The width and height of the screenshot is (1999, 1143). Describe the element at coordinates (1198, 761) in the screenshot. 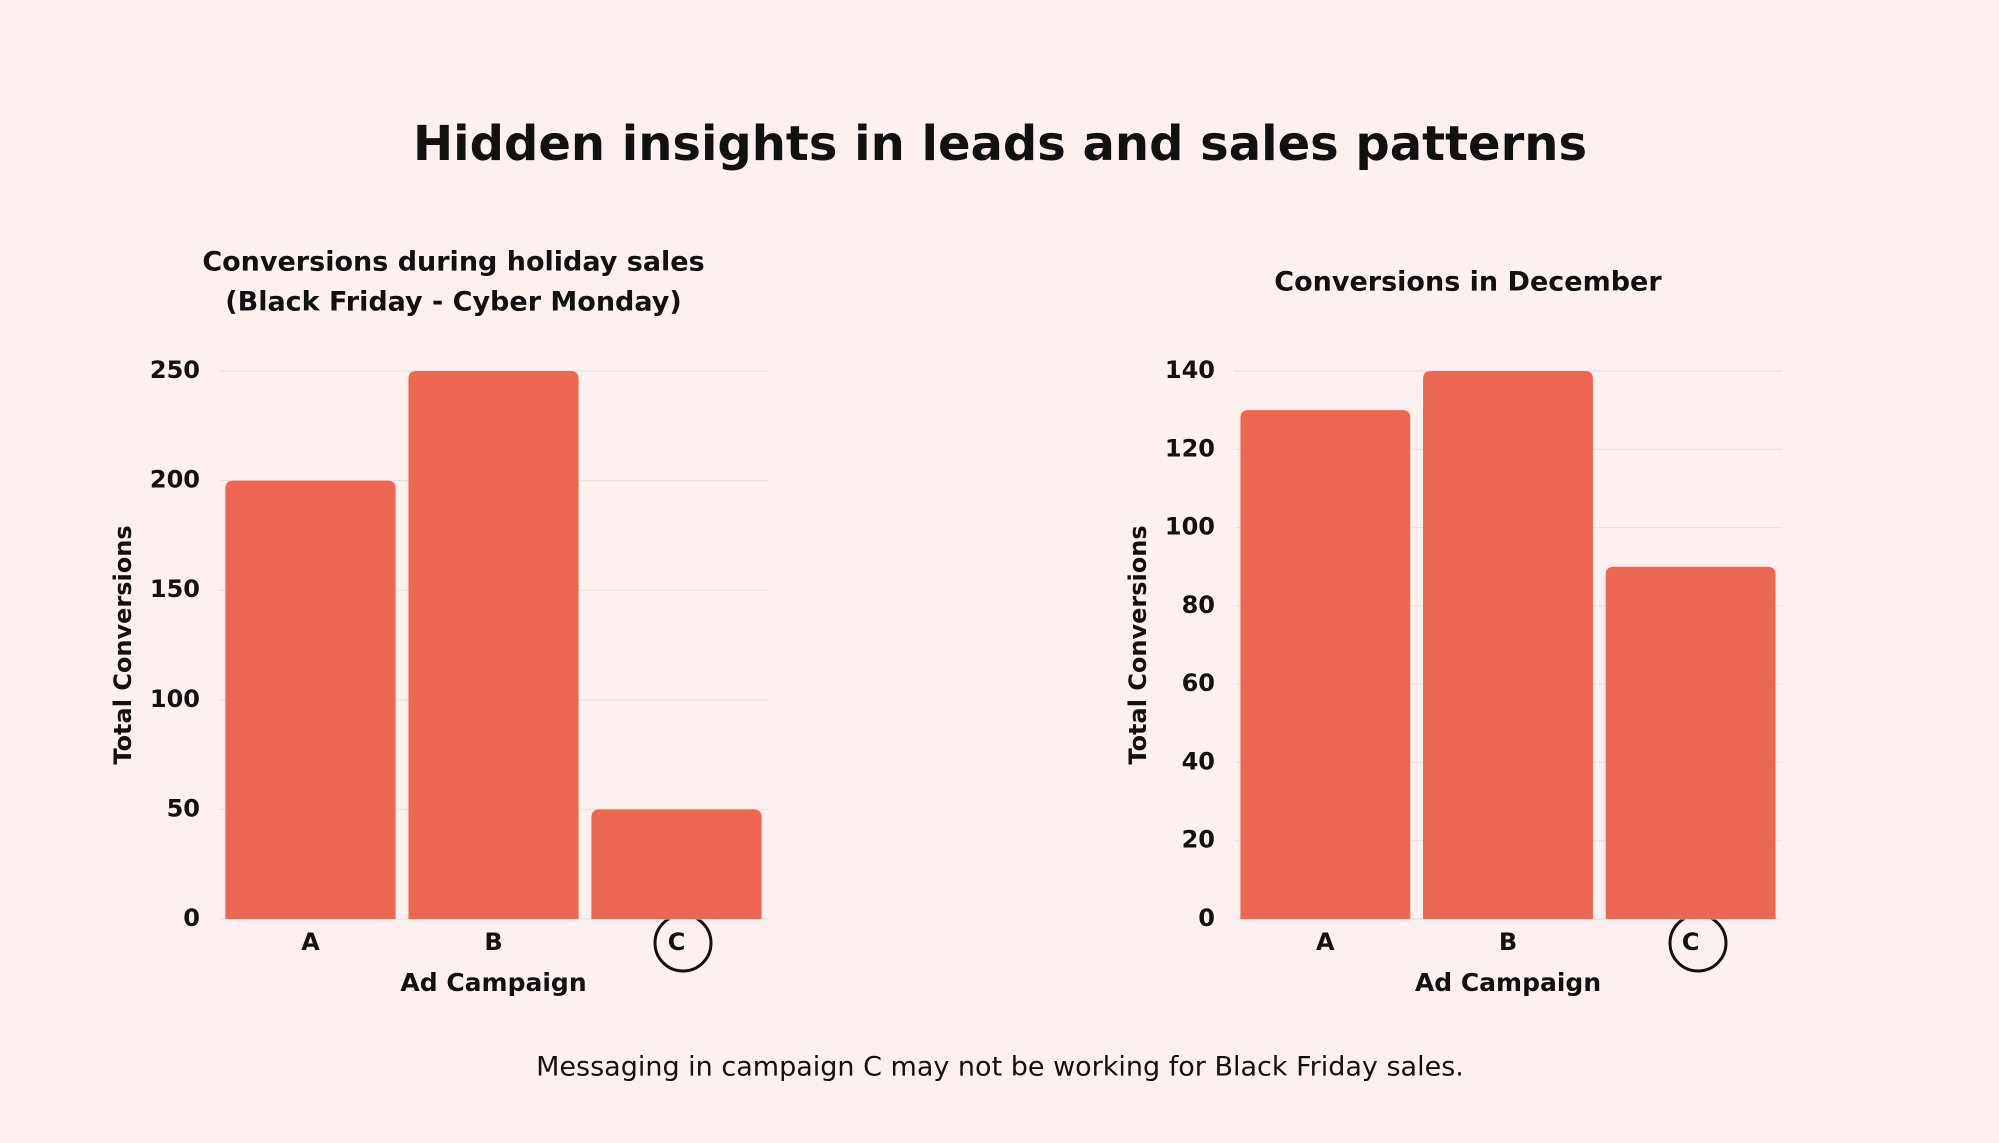

I see `y-tick-label: 40` at that location.